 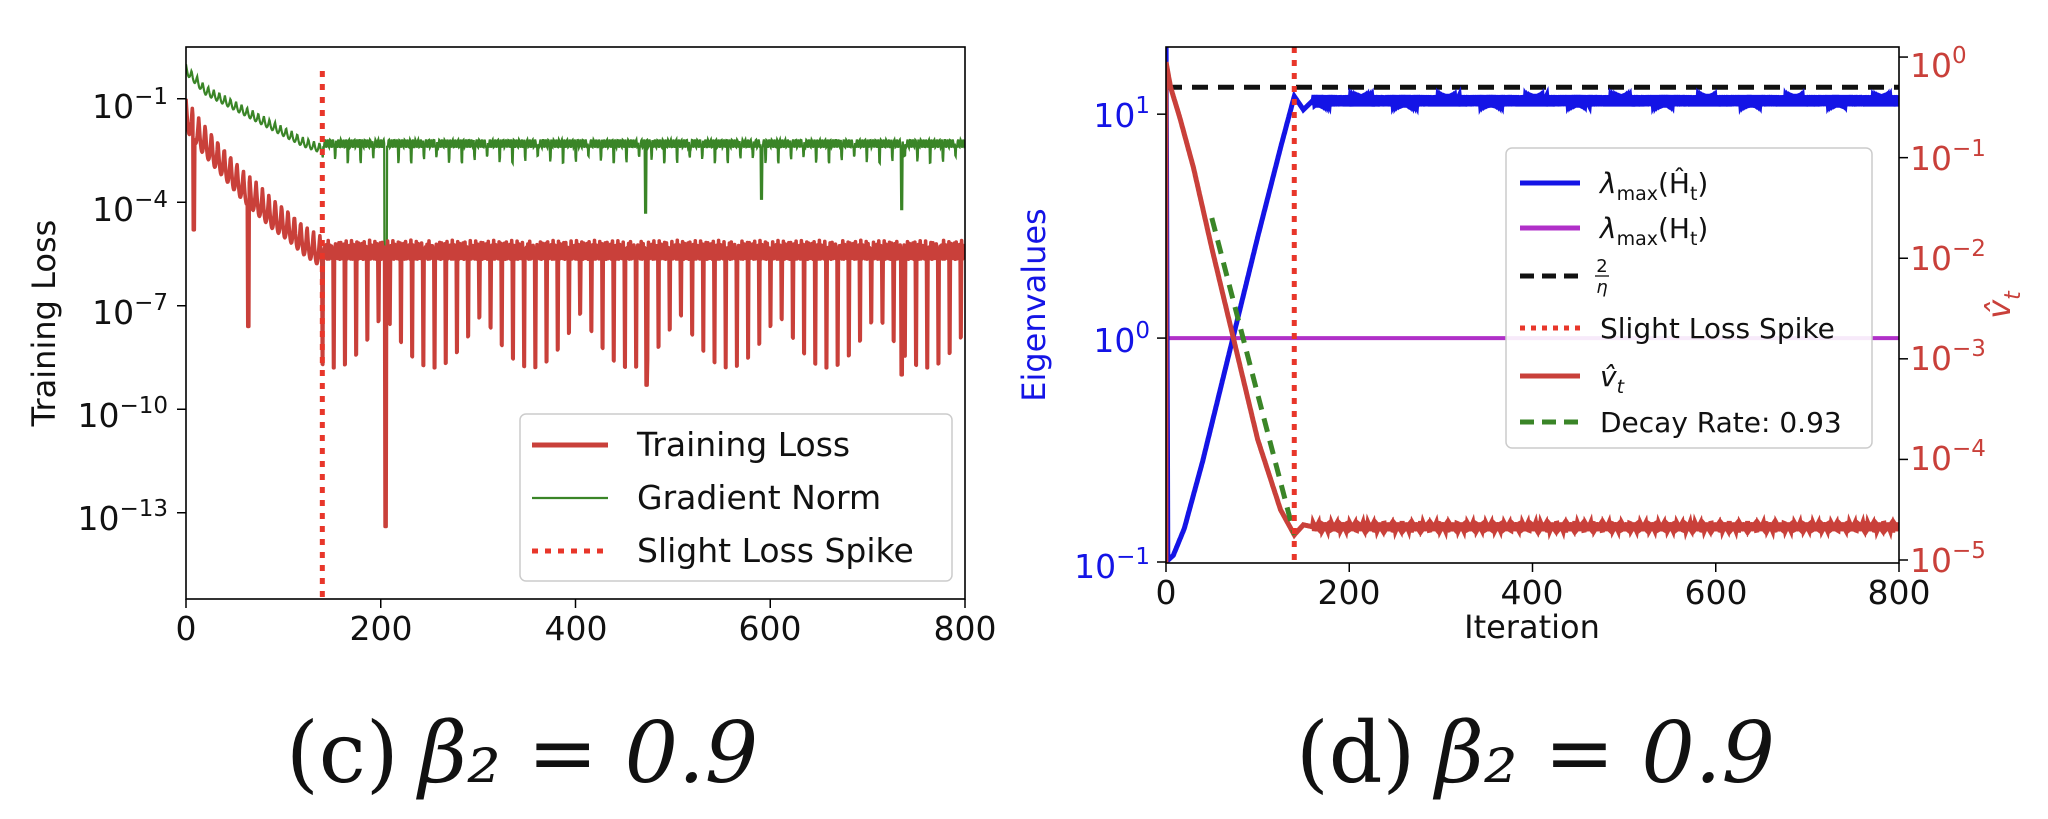 What do you see at coordinates (130, 311) in the screenshot?
I see `c-ytick-7: 10⁻⁷` at bounding box center [130, 311].